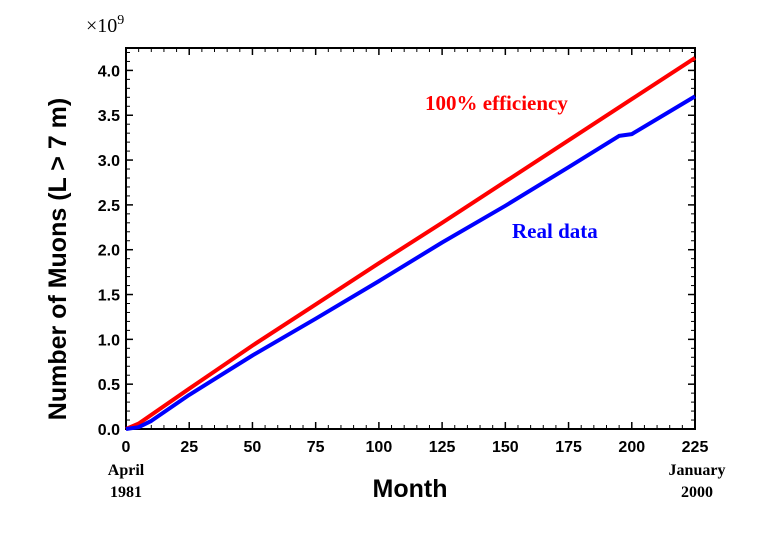 Image resolution: width=780 pixels, height=540 pixels. What do you see at coordinates (109, 206) in the screenshot?
I see `y-tick-label: 2.5` at bounding box center [109, 206].